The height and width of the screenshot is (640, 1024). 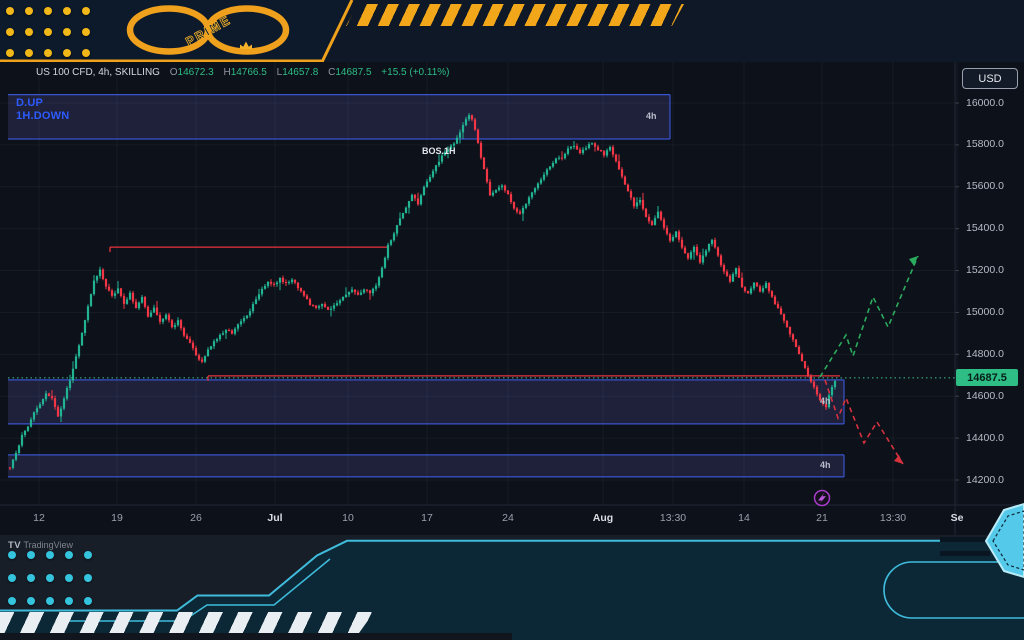 What do you see at coordinates (177, 31) in the screenshot?
I see `brand-logo-graphic: PRIME` at bounding box center [177, 31].